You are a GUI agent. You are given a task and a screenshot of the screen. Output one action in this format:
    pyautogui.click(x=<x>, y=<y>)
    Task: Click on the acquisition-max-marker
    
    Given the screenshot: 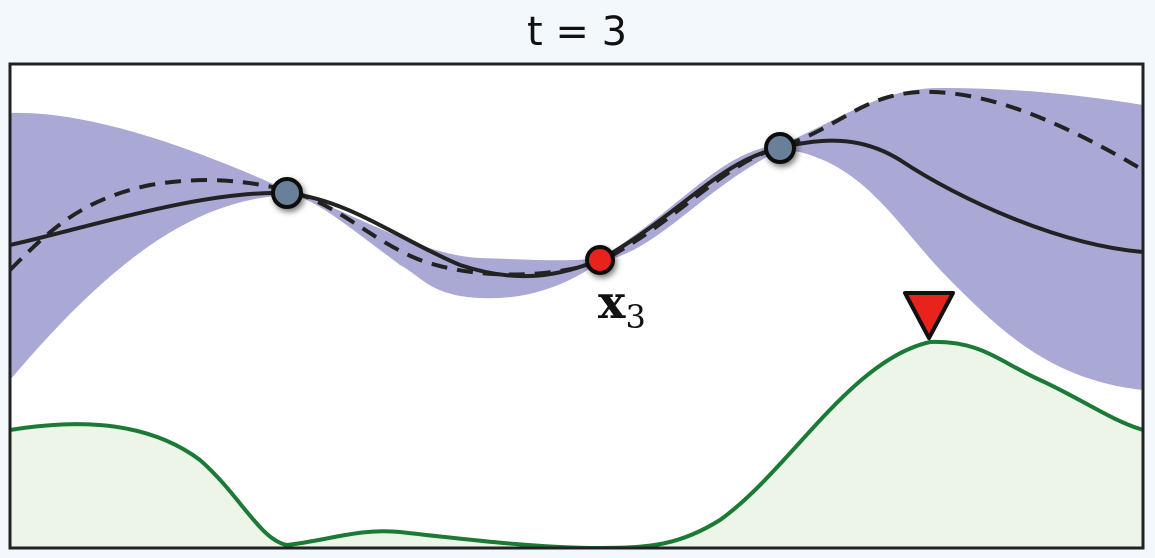 What is the action you would take?
    pyautogui.click(x=929, y=315)
    